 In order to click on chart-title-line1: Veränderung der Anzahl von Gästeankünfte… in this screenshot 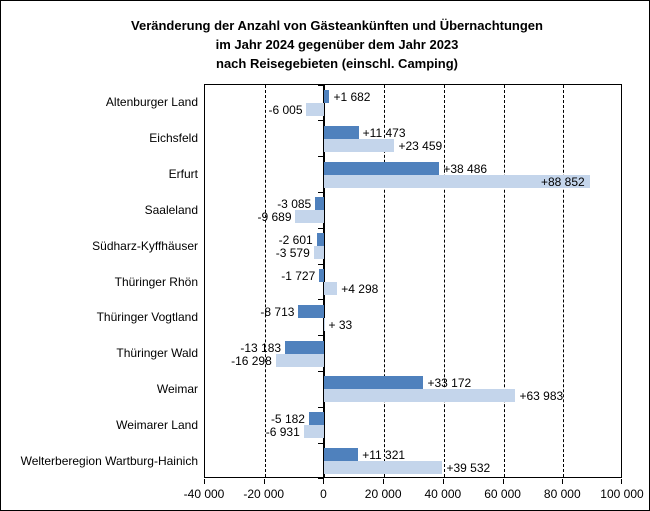, I will do `click(337, 25)`.